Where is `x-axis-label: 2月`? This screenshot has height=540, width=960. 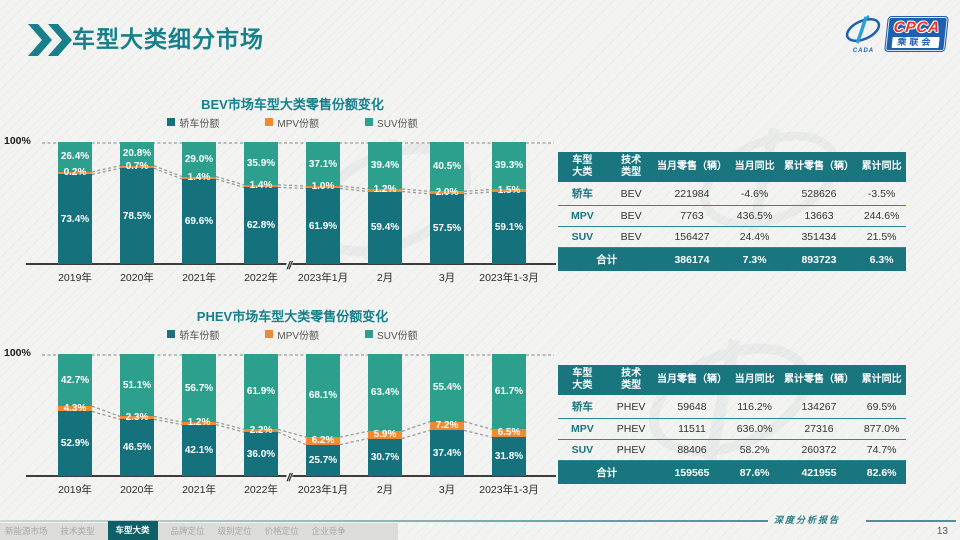 x-axis-label: 2月 is located at coordinates (385, 278).